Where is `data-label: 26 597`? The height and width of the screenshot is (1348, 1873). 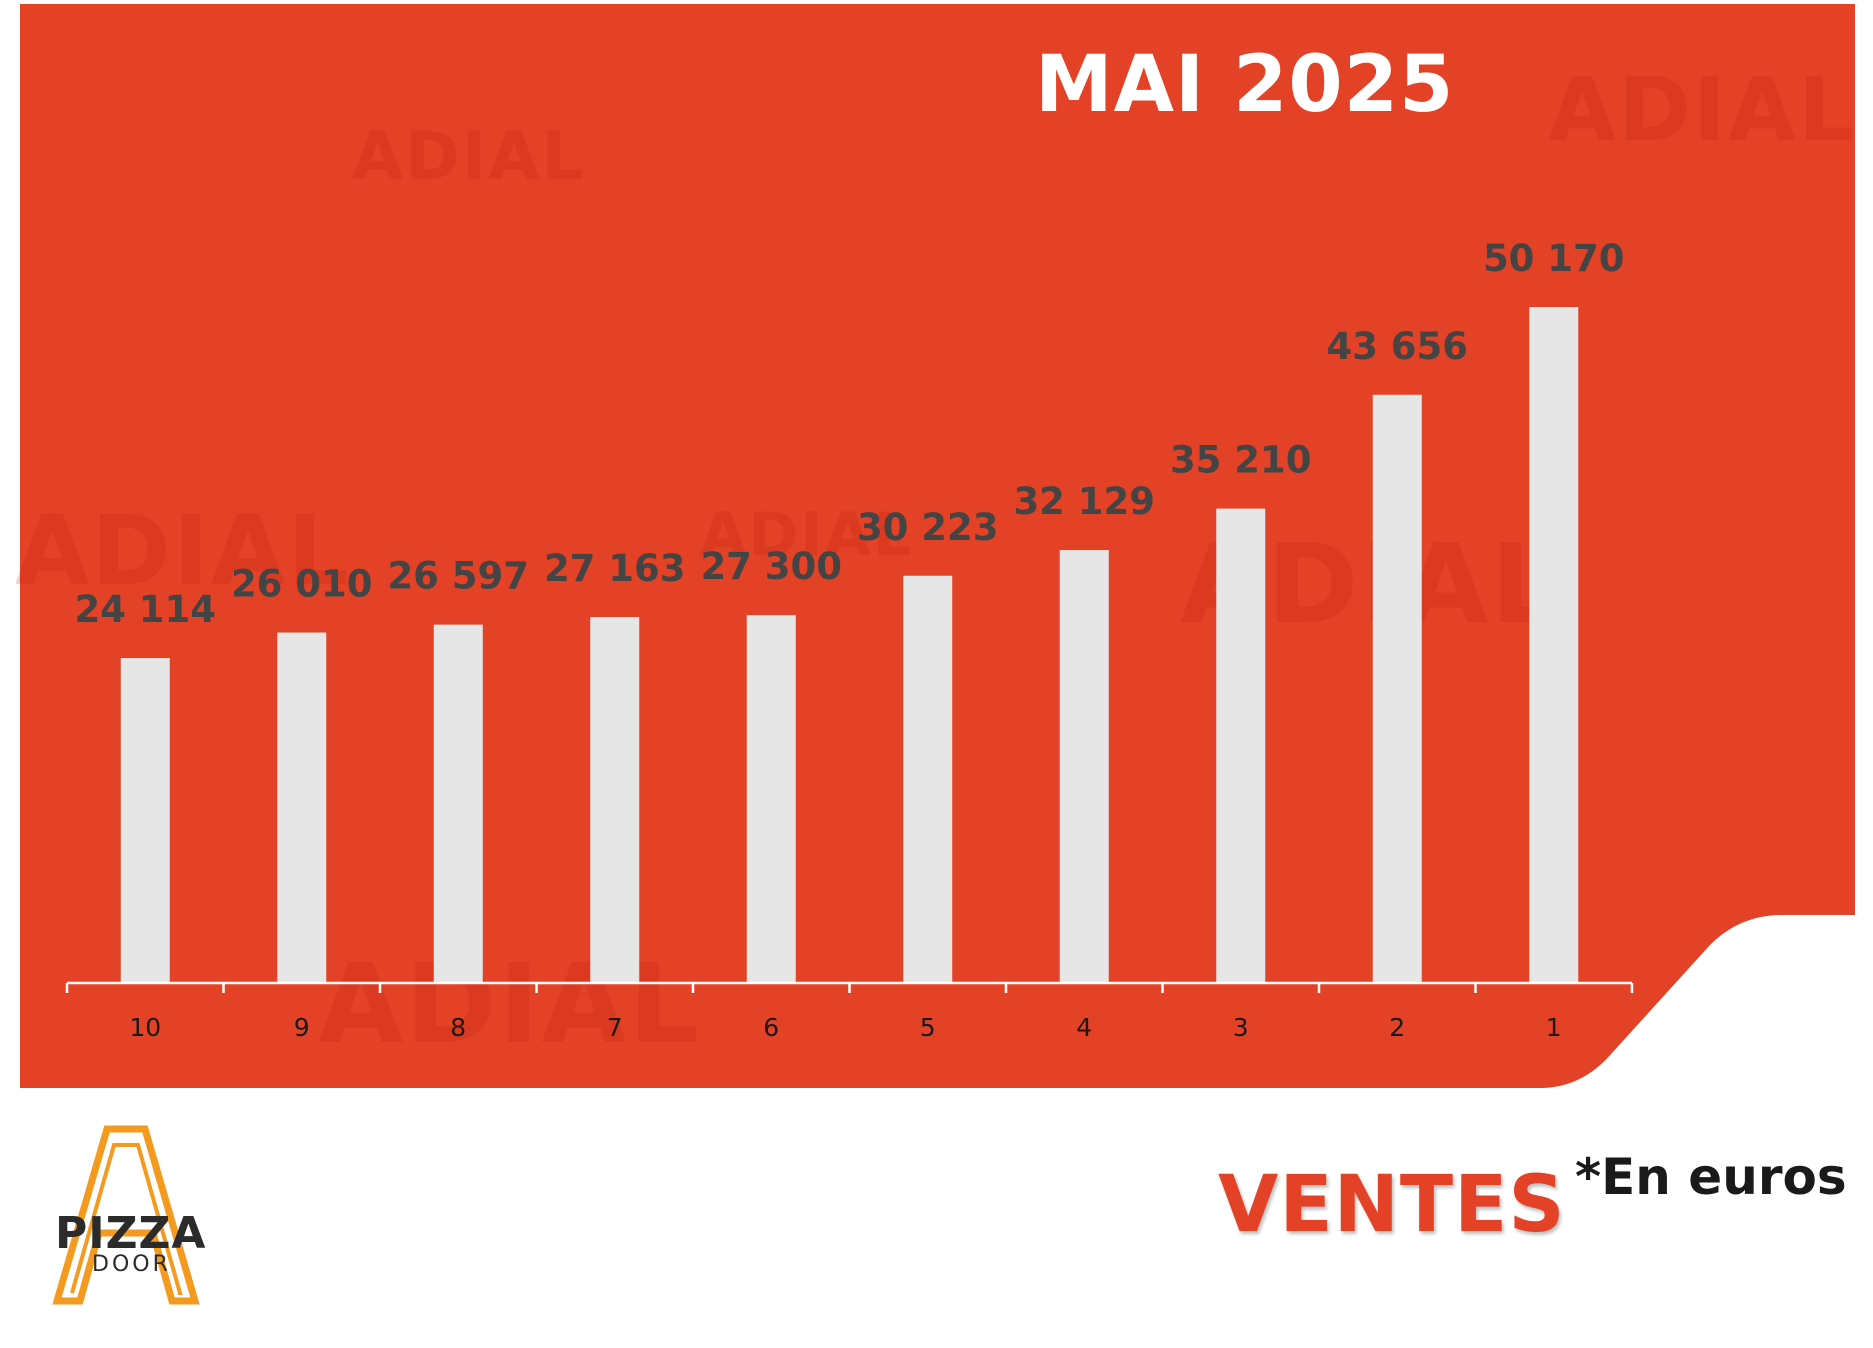
data-label: 26 597 is located at coordinates (458, 576).